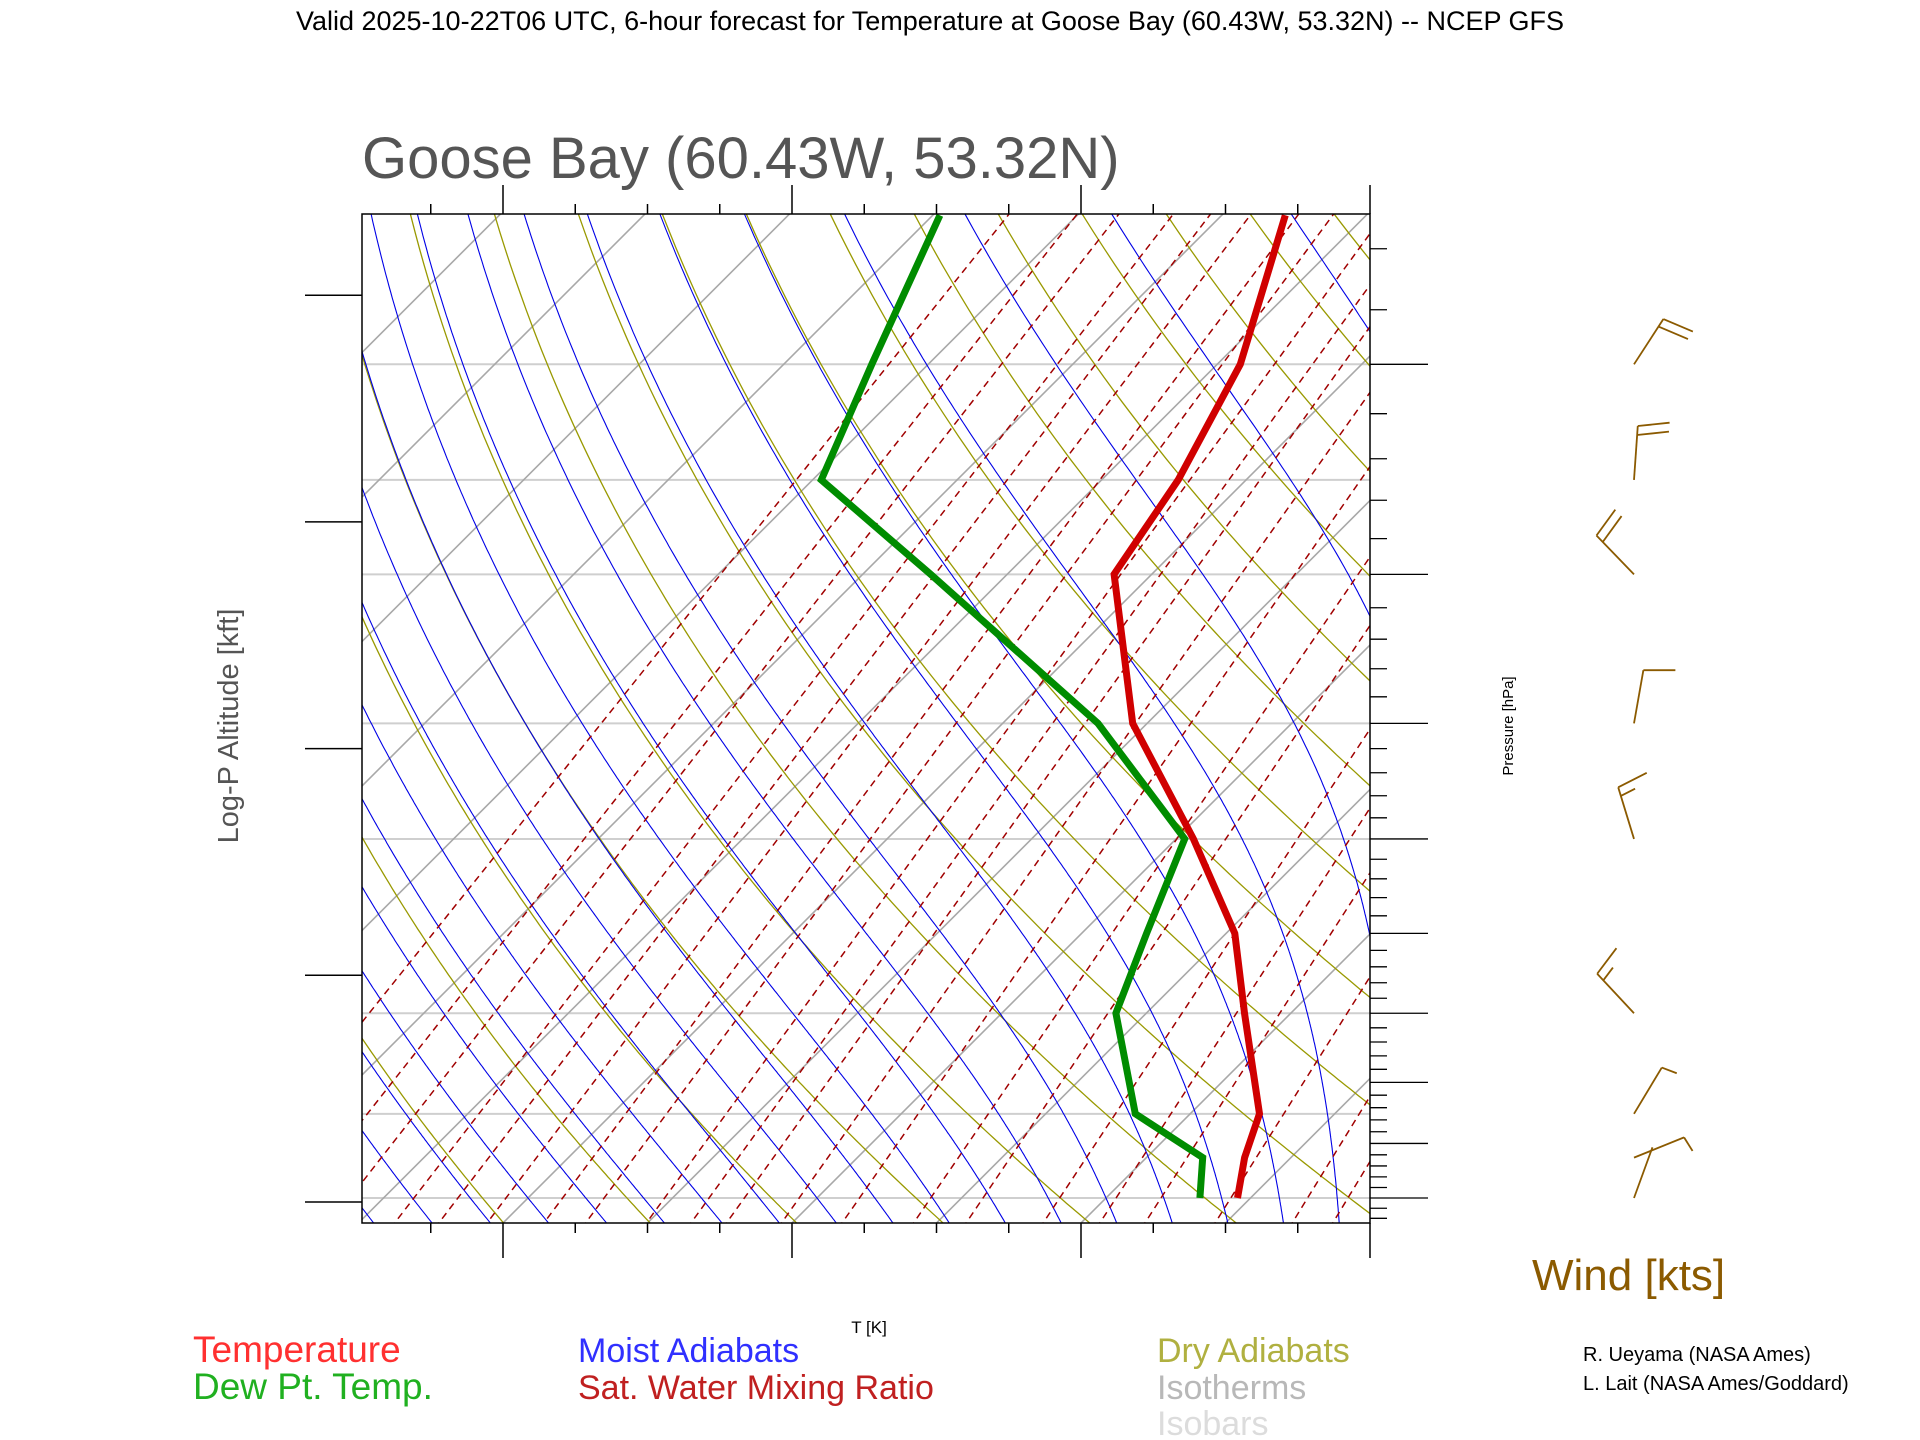 This screenshot has height=1440, width=1920. Describe the element at coordinates (1628, 1275) in the screenshot. I see `wind-title: Wind [kts]` at that location.